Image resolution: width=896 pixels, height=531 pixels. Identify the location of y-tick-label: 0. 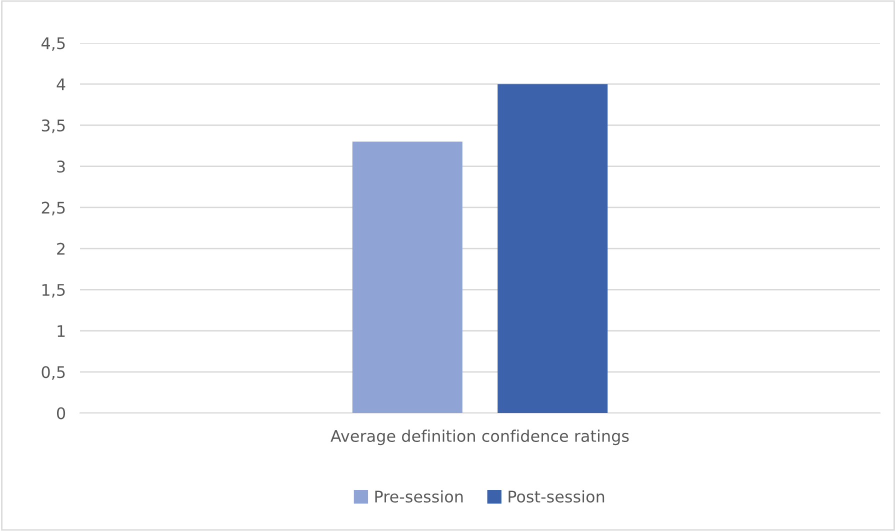
(61, 413).